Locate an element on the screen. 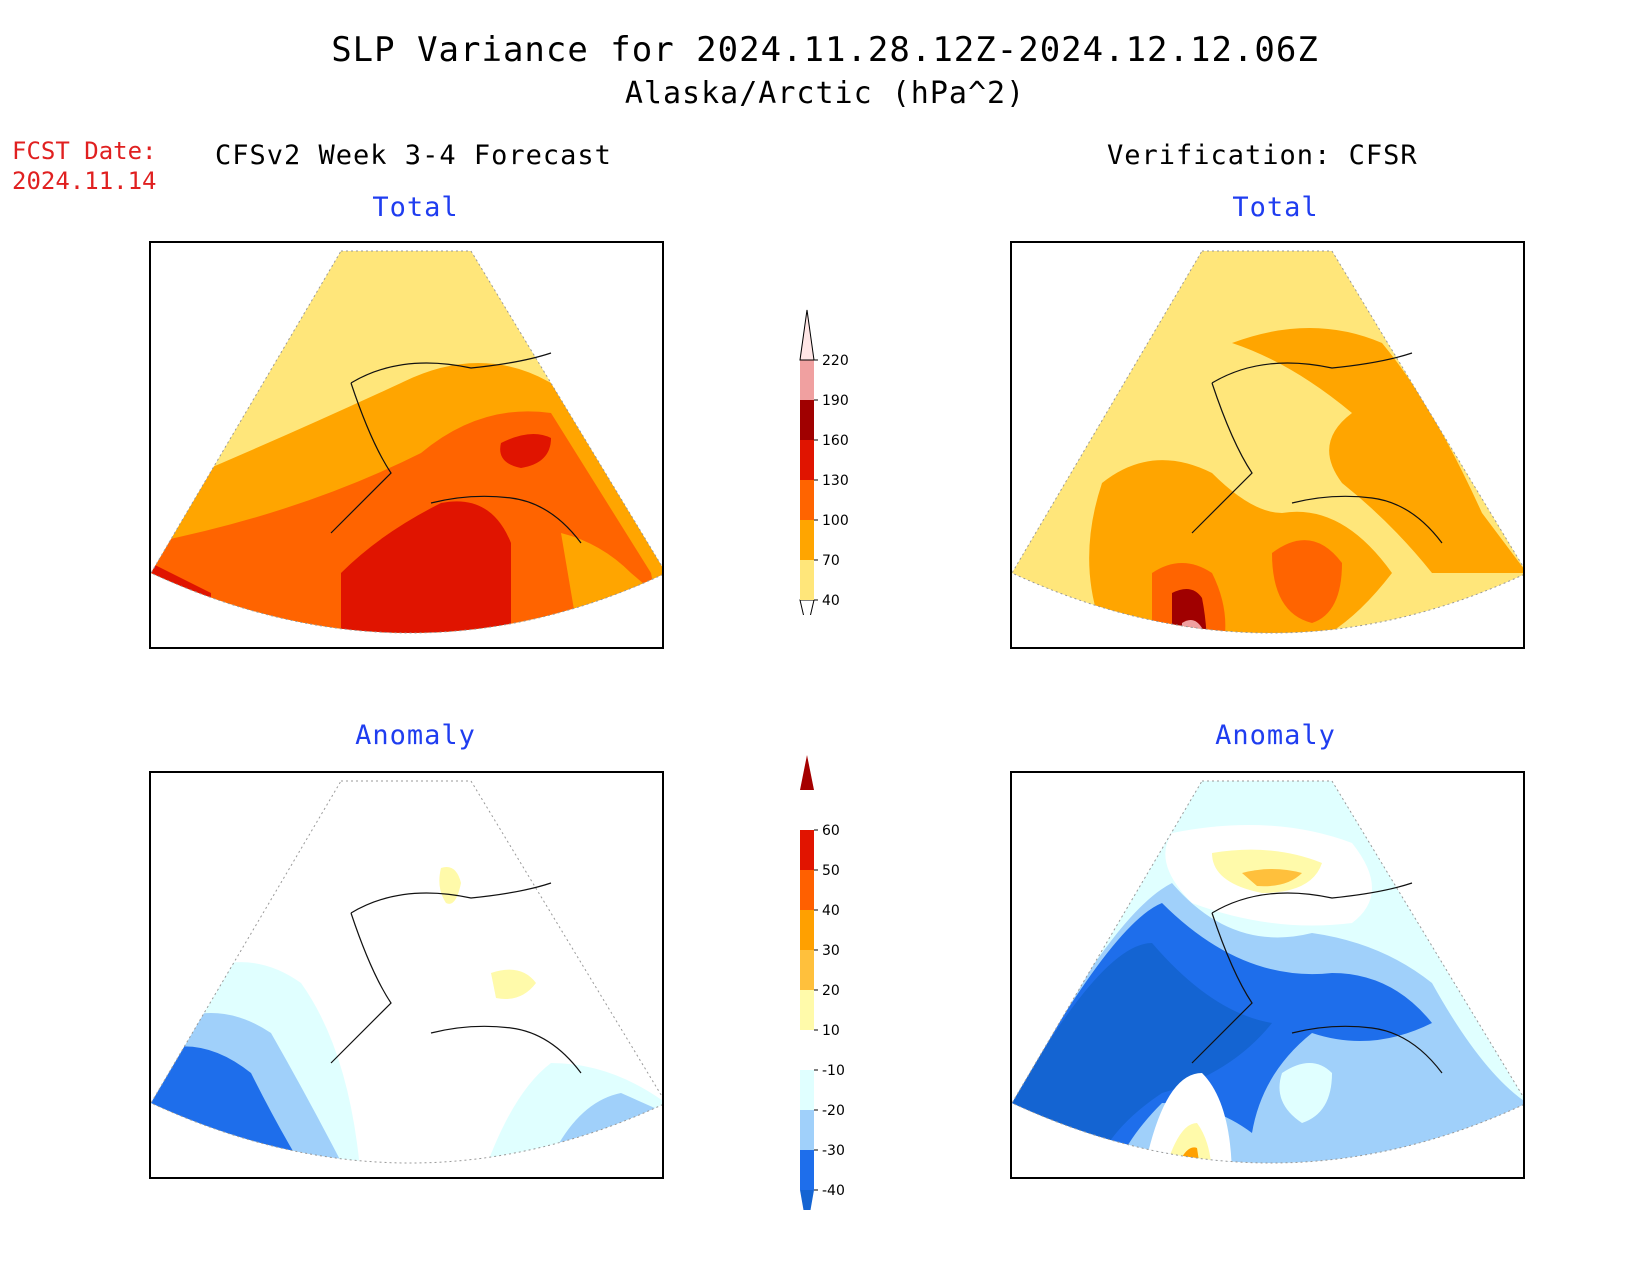 The image size is (1650, 1275). colorbar-tick-label: 160 is located at coordinates (835, 441).